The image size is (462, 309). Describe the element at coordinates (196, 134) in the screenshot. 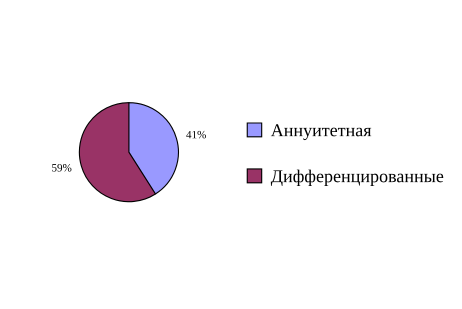

I see `data-label: 41%` at that location.